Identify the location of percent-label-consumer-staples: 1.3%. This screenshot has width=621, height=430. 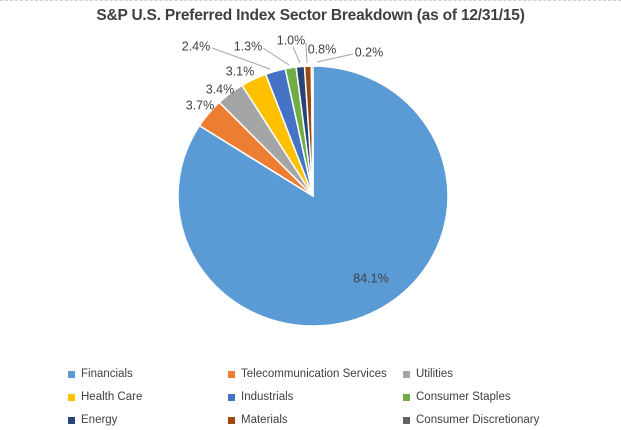
(248, 47).